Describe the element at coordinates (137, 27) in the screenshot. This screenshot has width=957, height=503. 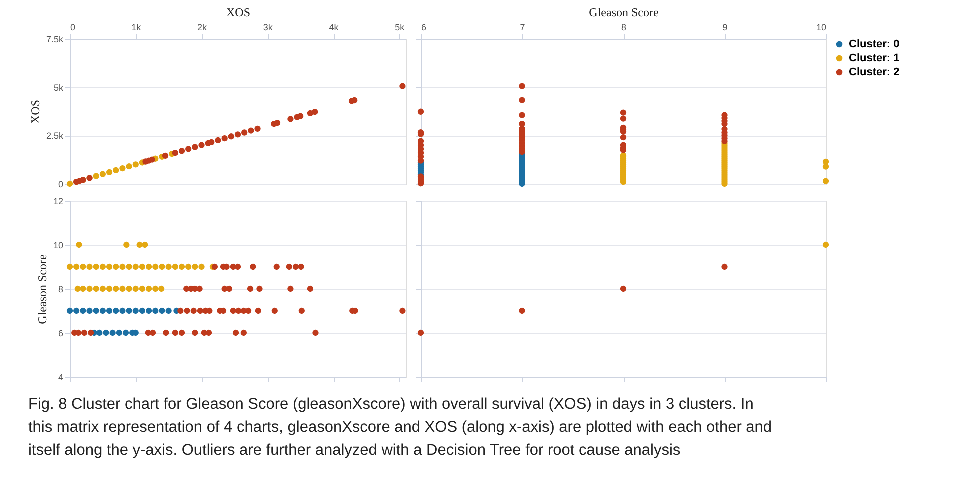
I see `x-tick-label: 1k` at that location.